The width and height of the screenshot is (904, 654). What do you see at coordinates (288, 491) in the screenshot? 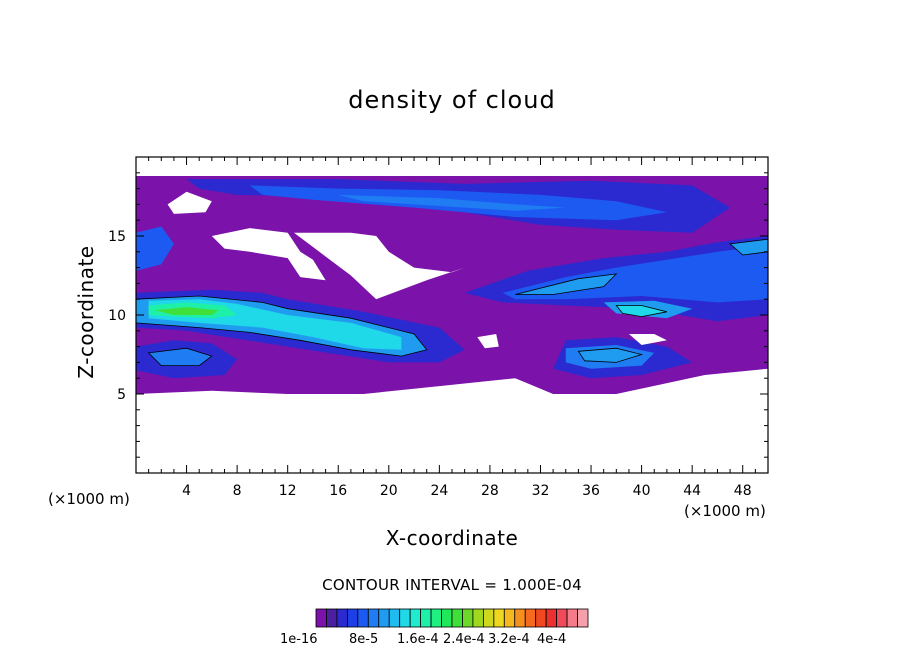
I see `x-tick-label: 12` at bounding box center [288, 491].